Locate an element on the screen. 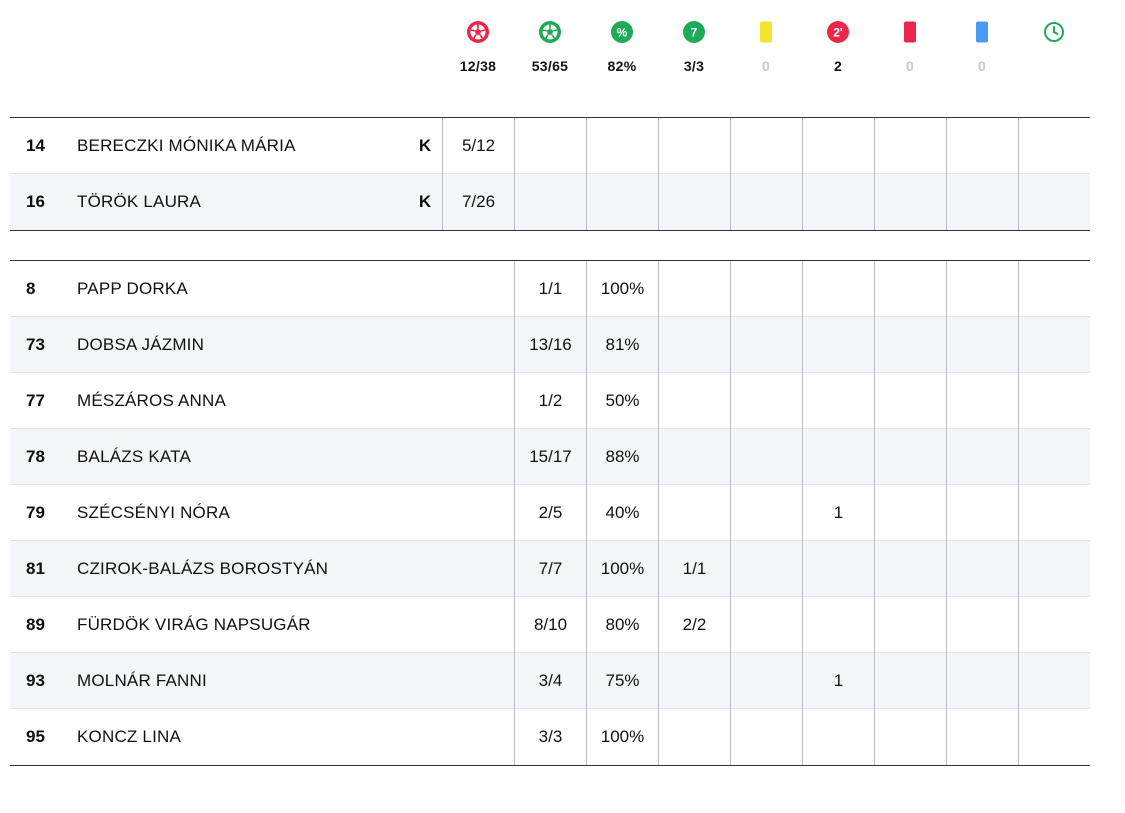 The image size is (1125, 813). player-row: 81 CZIROK-BALÁZS BOROSTYÁN 7/7 100% 1/1 is located at coordinates (550, 569).